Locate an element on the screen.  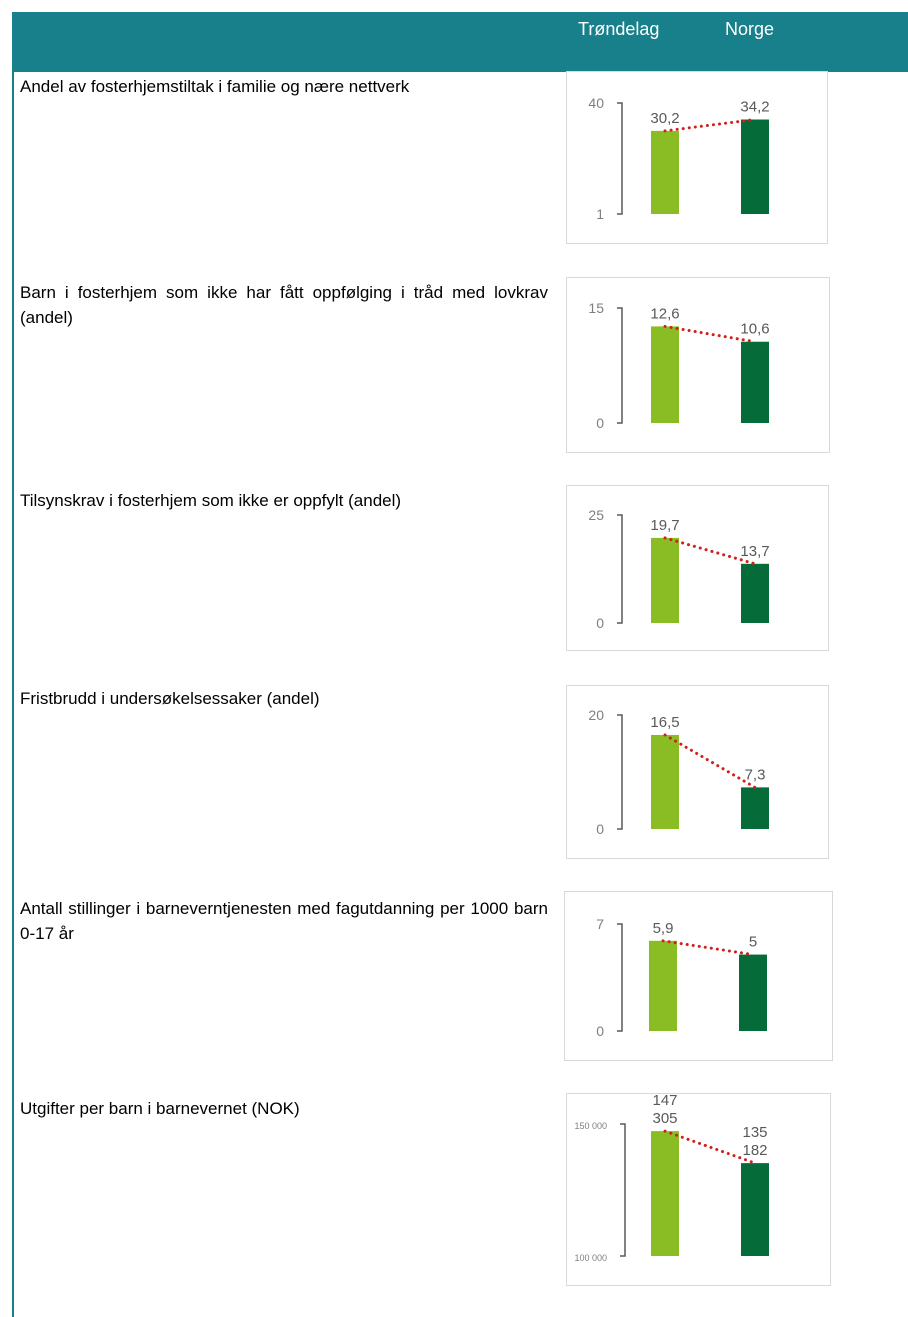
y-tick-label-top: 150 000 is located at coordinates (590, 1126).